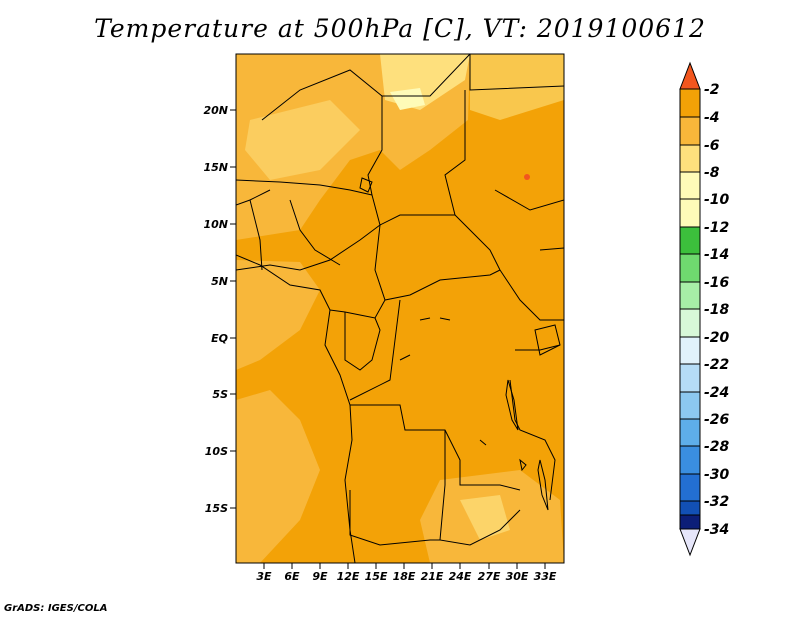  I want to click on lat-label-20n: 20N, so click(215, 110).